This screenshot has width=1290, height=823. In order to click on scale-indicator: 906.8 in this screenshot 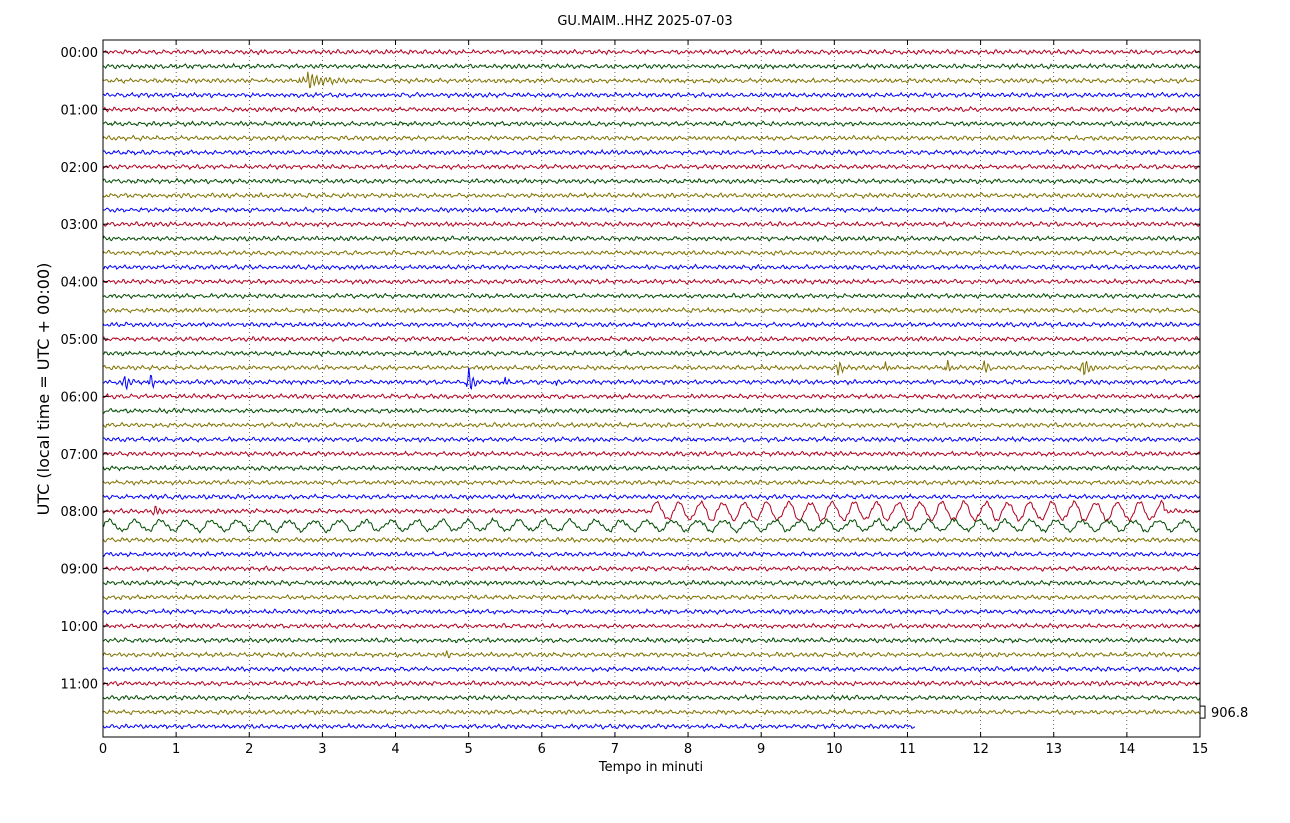, I will do `click(1223, 713)`.